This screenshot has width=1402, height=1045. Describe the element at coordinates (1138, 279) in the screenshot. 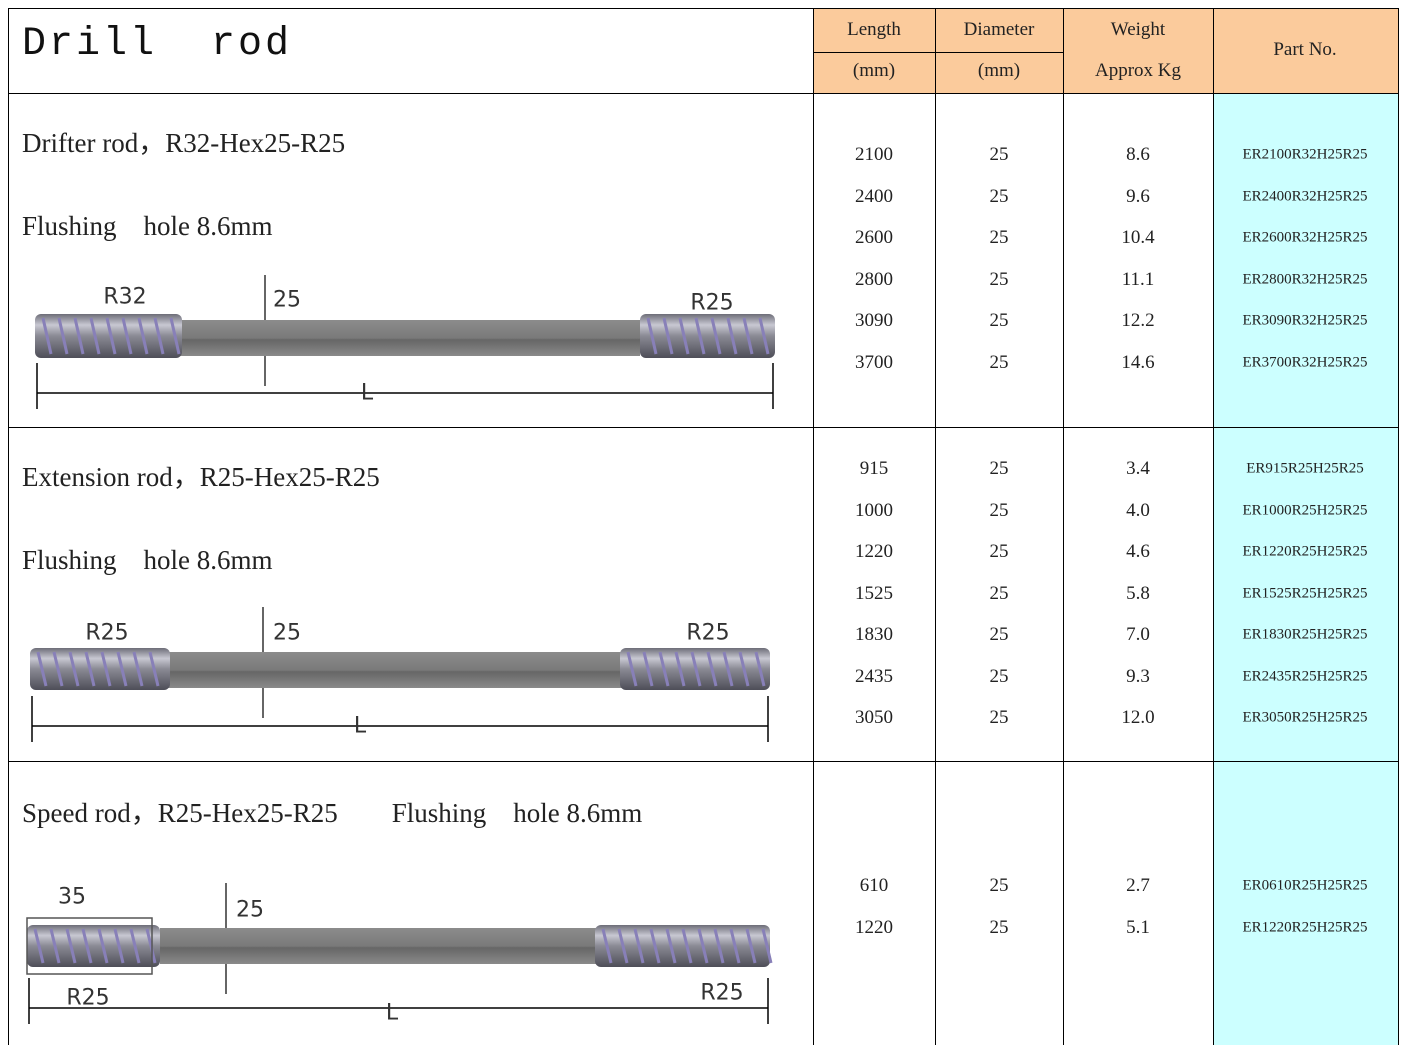

I see `cell: 11.1` at that location.